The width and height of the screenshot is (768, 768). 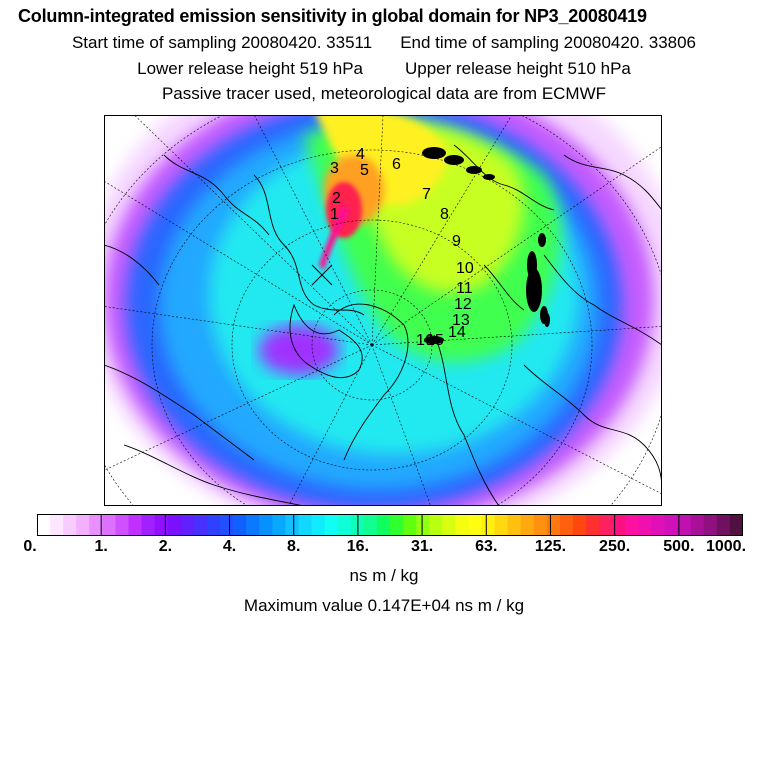 What do you see at coordinates (457, 332) in the screenshot?
I see `time-marker-14: 14` at bounding box center [457, 332].